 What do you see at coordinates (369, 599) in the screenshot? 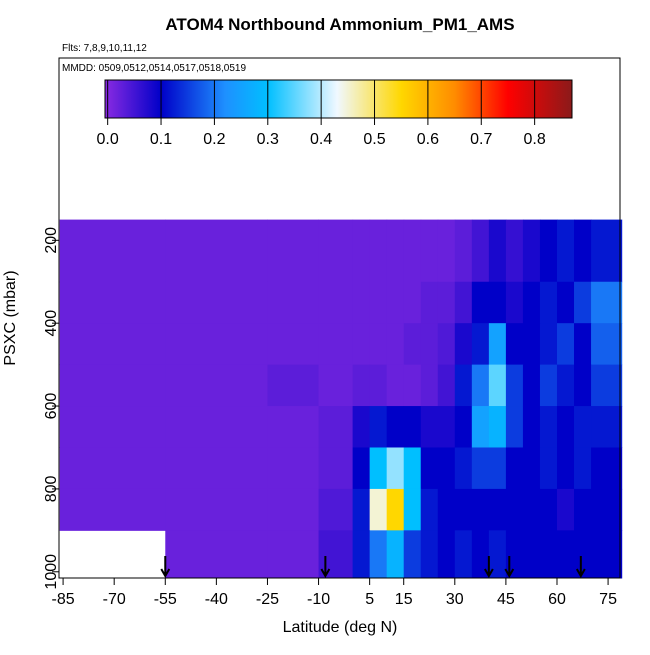
I see `x-tick-label: 5` at bounding box center [369, 599].